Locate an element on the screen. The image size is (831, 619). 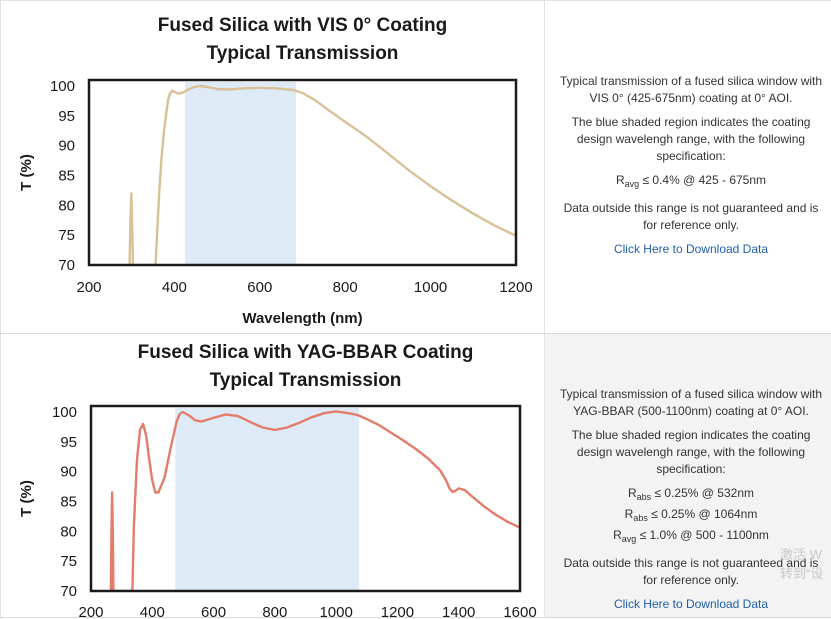
spec-line: Ravg ≤ 0.4% @ 425 - 675nm is located at coordinates (691, 181).